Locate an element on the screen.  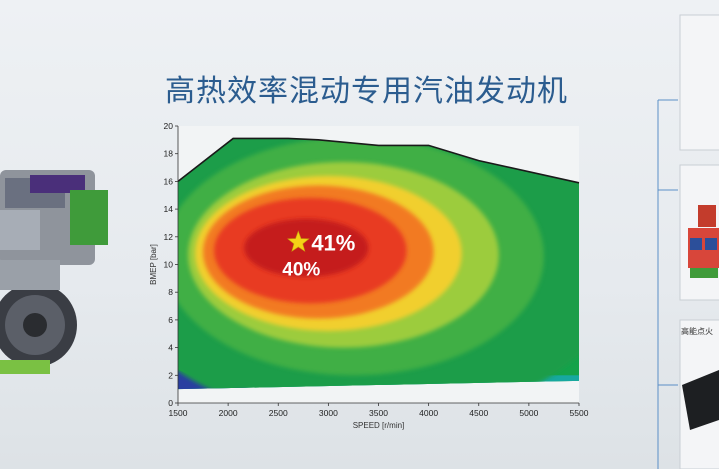
y-axis-label: BMEP [bar] is located at coordinates (153, 264).